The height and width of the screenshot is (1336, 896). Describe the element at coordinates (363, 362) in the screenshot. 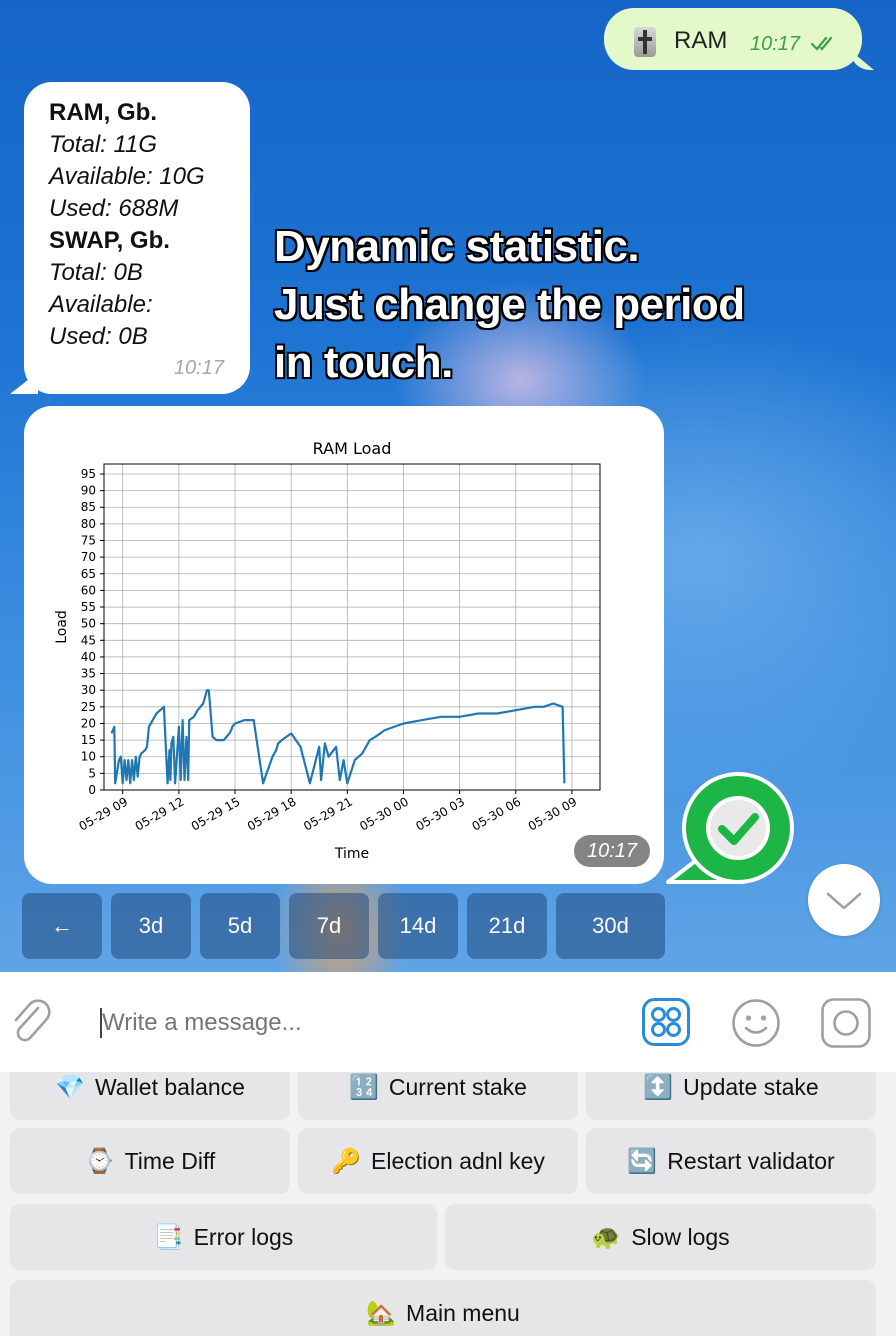

I see `overlay-caption-line: in touch.` at that location.